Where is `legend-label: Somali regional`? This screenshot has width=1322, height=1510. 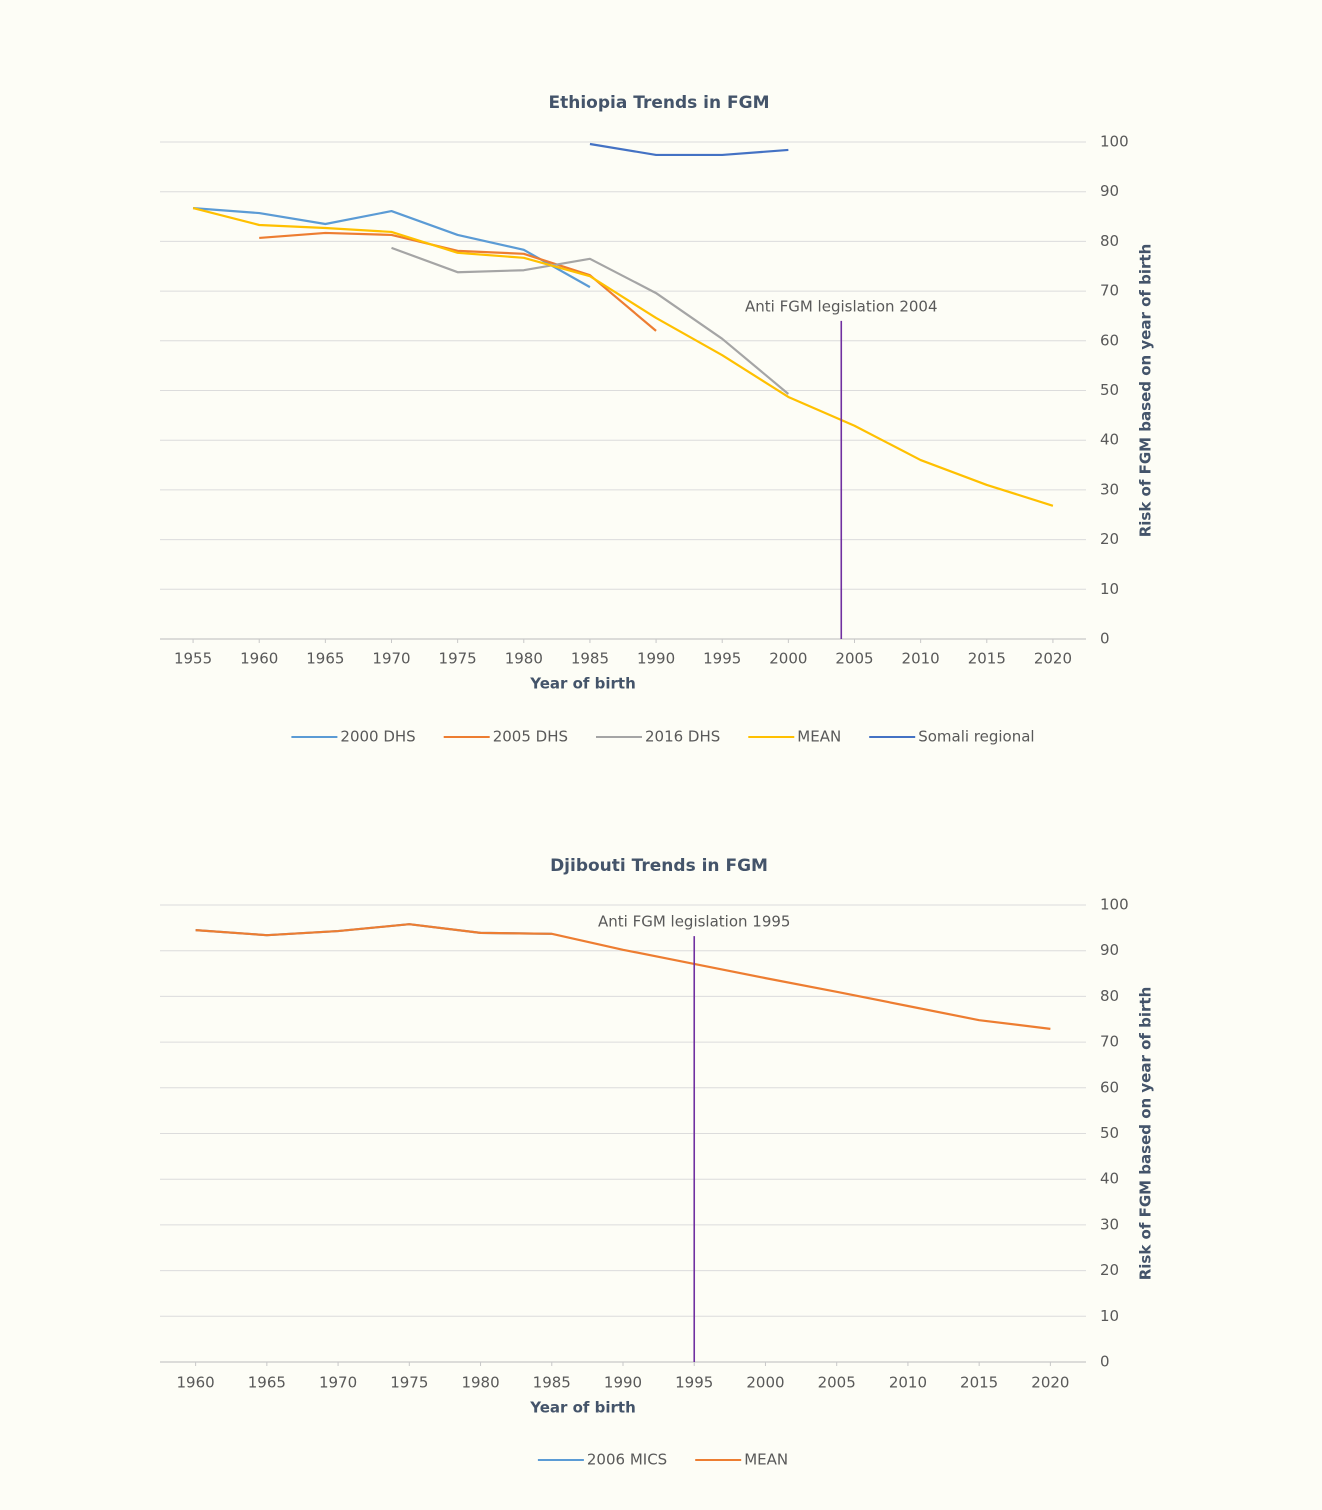
legend-label: Somali regional is located at coordinates (976, 737).